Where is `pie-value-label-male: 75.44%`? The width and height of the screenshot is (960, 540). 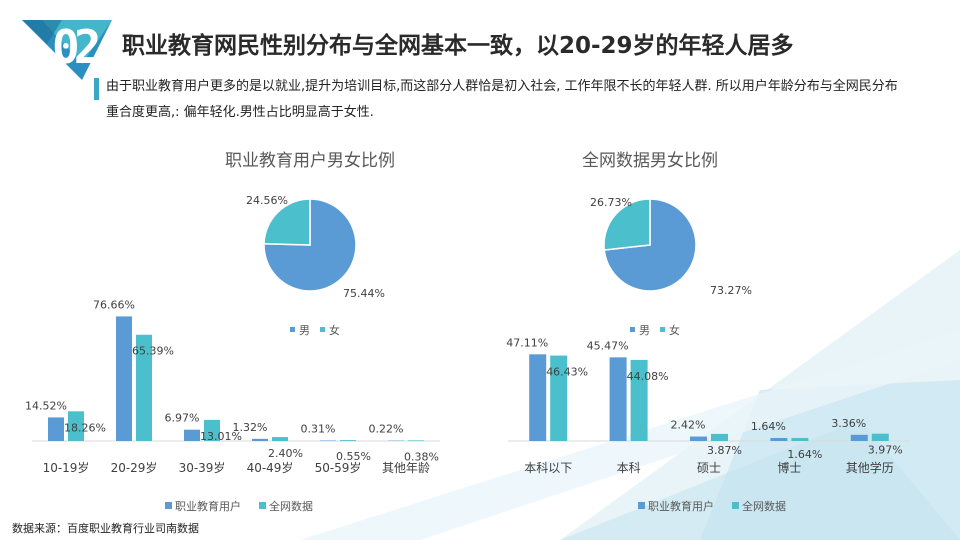
pie-value-label-male: 75.44% is located at coordinates (364, 293).